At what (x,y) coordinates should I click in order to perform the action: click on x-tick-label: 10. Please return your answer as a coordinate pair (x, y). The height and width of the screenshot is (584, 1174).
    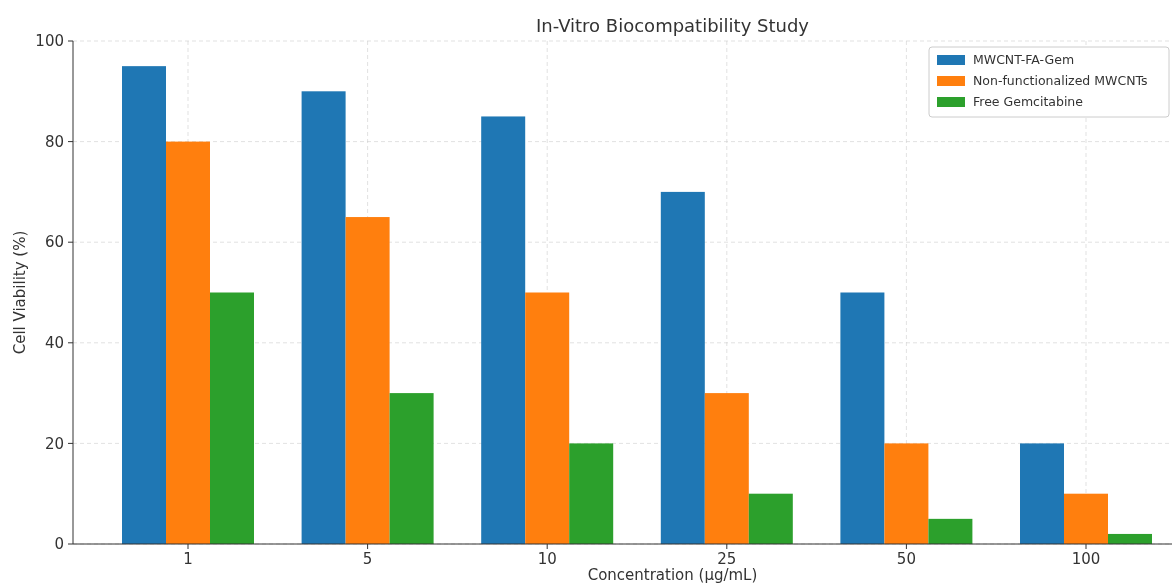
    Looking at the image, I should click on (547, 559).